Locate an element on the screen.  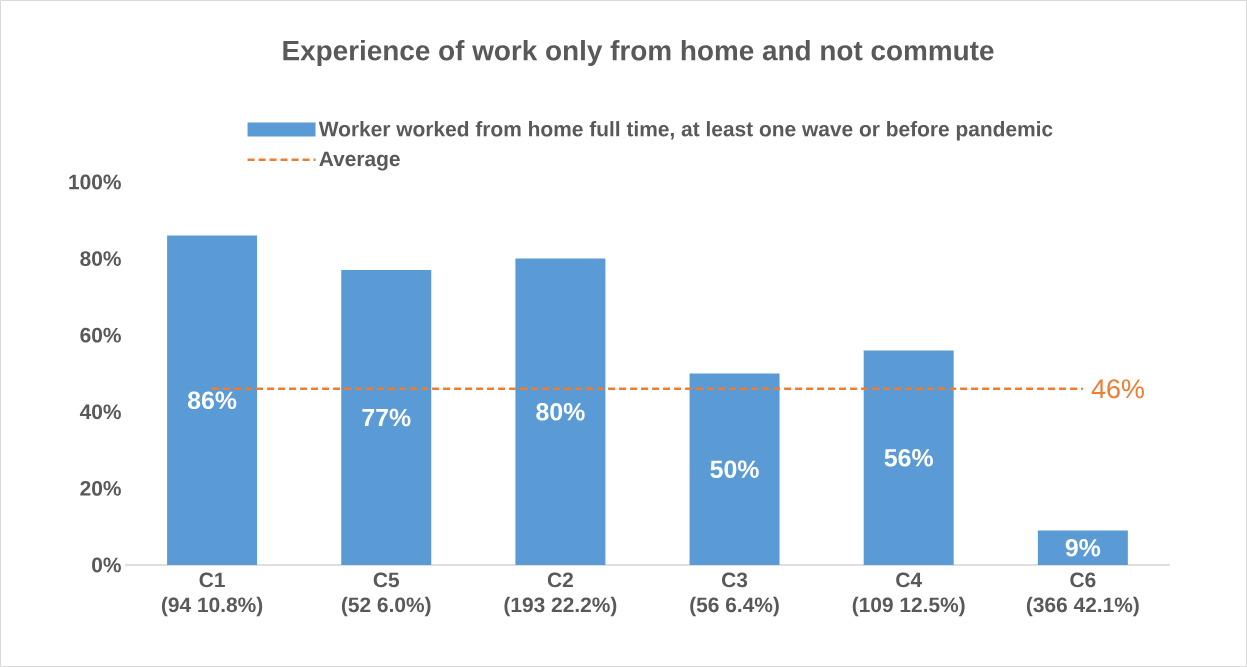
x-tick-label: C1 (94 10.8%) is located at coordinates (212, 594).